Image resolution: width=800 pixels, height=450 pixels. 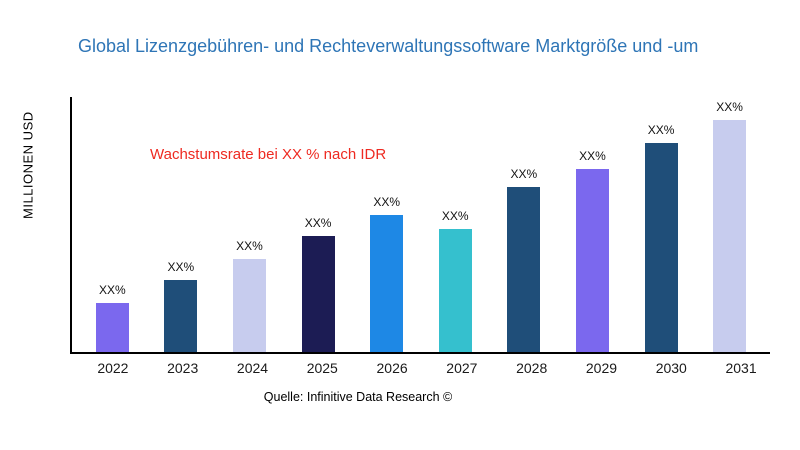 What do you see at coordinates (532, 368) in the screenshot?
I see `x-tick-2028: 2028` at bounding box center [532, 368].